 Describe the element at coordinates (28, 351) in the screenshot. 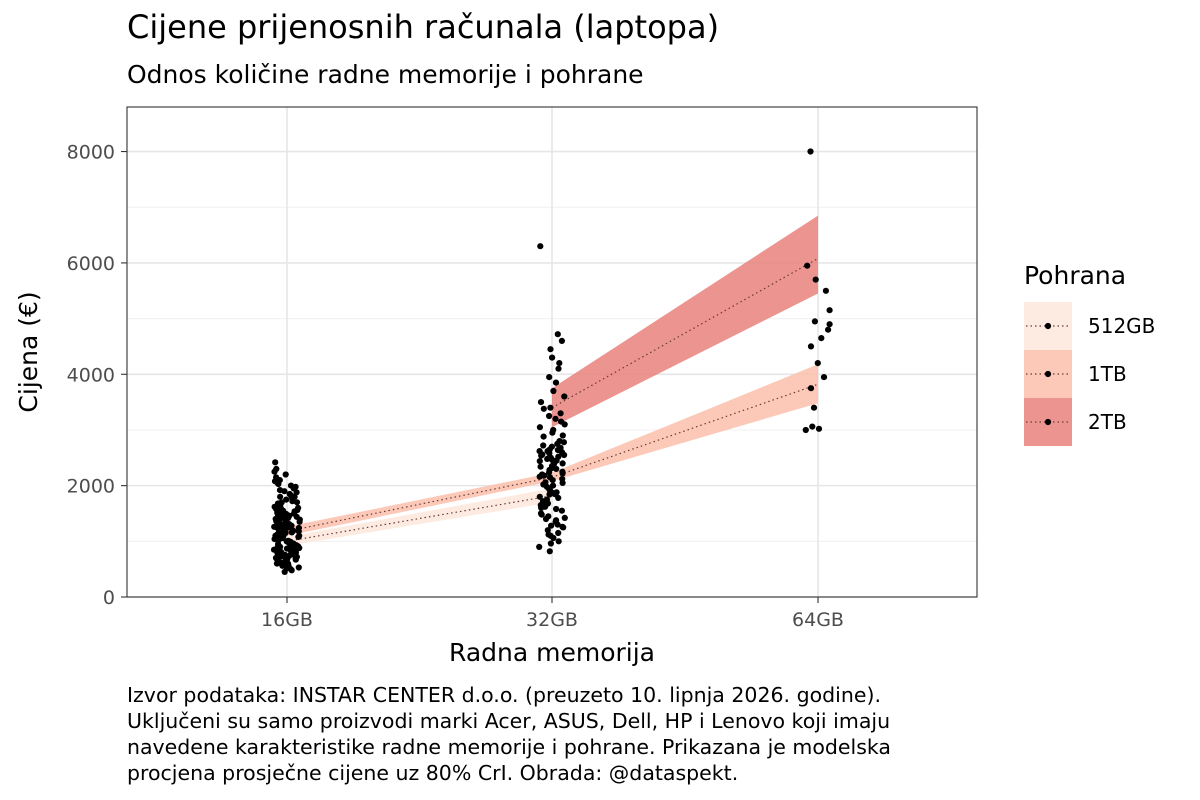

I see `y-axis-title: Cijena (€)` at that location.